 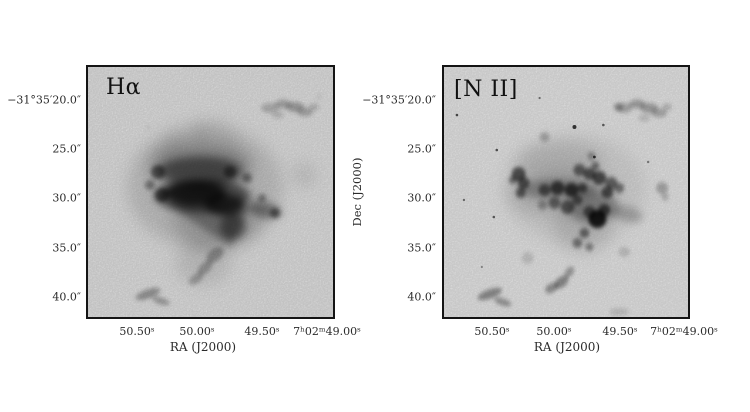 I want to click on halpha-y-tick-30: 30.0″, so click(x=66, y=198).